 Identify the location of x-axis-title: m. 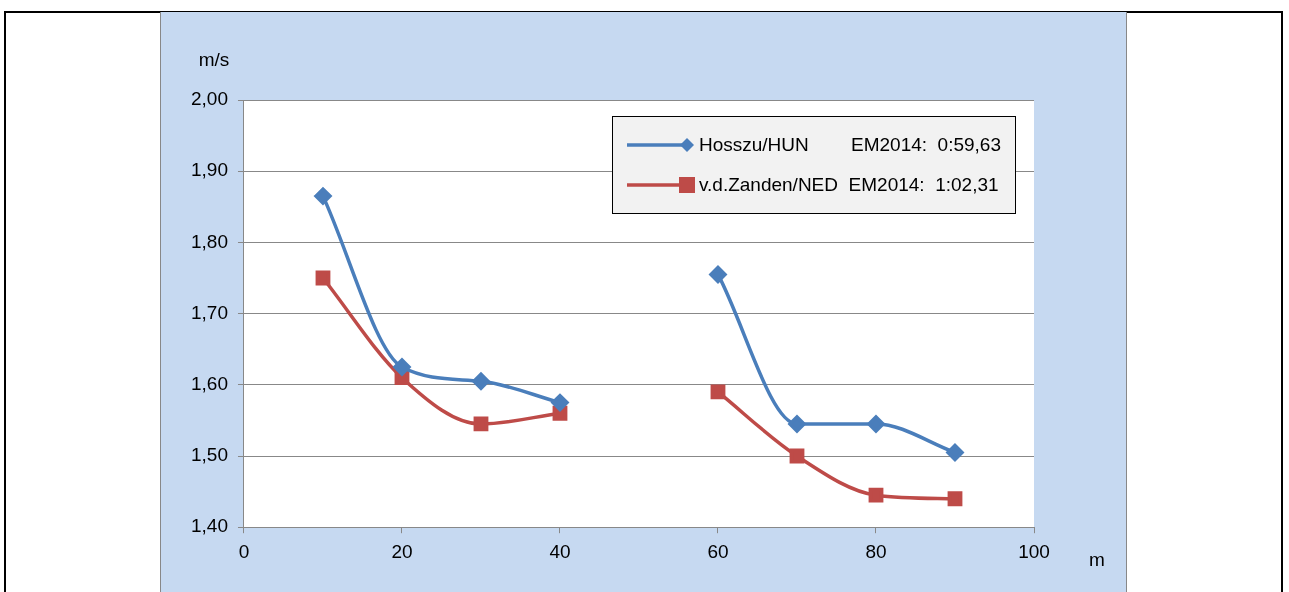
(1097, 559).